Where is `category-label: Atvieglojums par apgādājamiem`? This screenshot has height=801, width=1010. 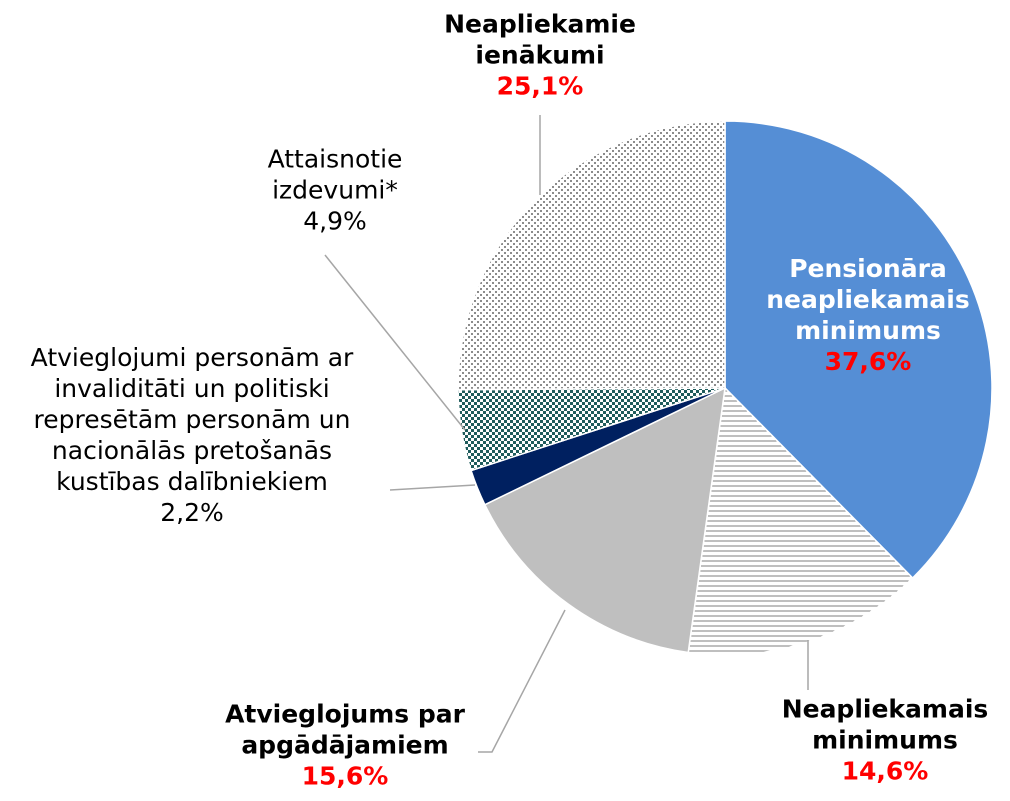
category-label: Atvieglojums par apgādājamiem is located at coordinates (345, 729).